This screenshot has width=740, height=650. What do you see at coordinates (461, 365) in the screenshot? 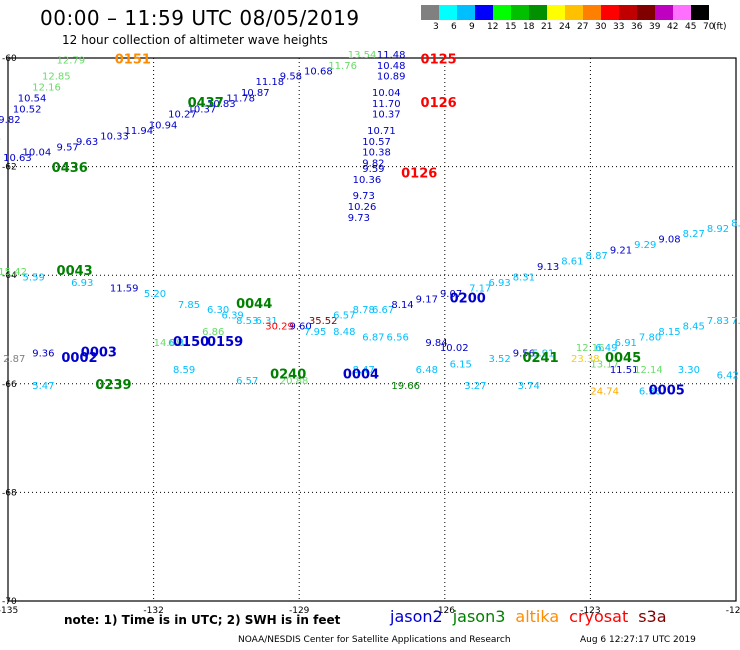
I see `swh-value: 6.15` at bounding box center [461, 365].